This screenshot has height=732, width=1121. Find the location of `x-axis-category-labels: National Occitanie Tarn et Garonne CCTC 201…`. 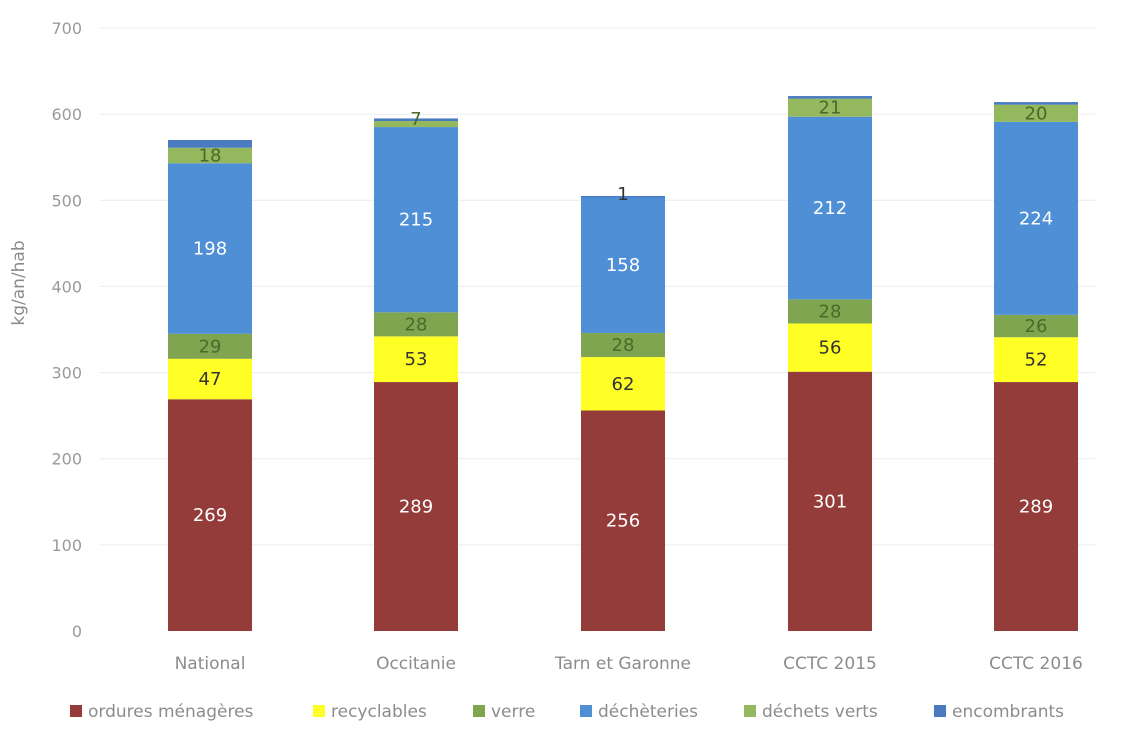

x-axis-category-labels: National Occitanie Tarn et Garonne CCTC 201… is located at coordinates (629, 664).